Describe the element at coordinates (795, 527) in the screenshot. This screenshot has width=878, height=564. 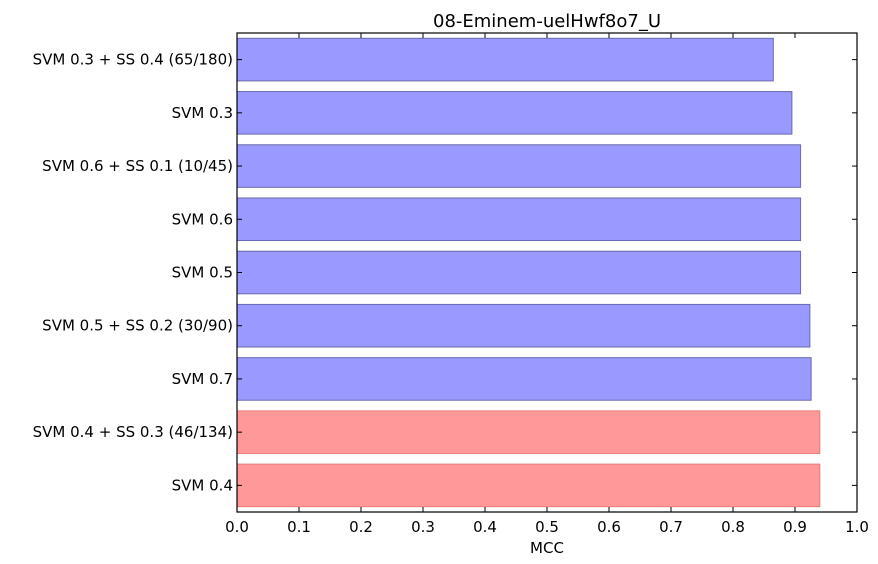
I see `x-tick-label: 0.9` at that location.